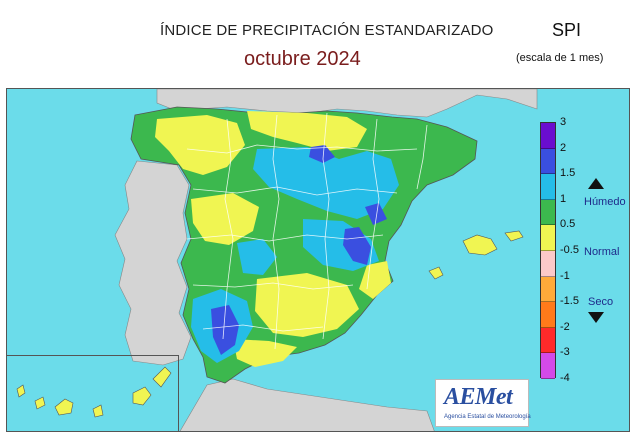  What do you see at coordinates (514, 236) in the screenshot?
I see `island-menorca` at bounding box center [514, 236].